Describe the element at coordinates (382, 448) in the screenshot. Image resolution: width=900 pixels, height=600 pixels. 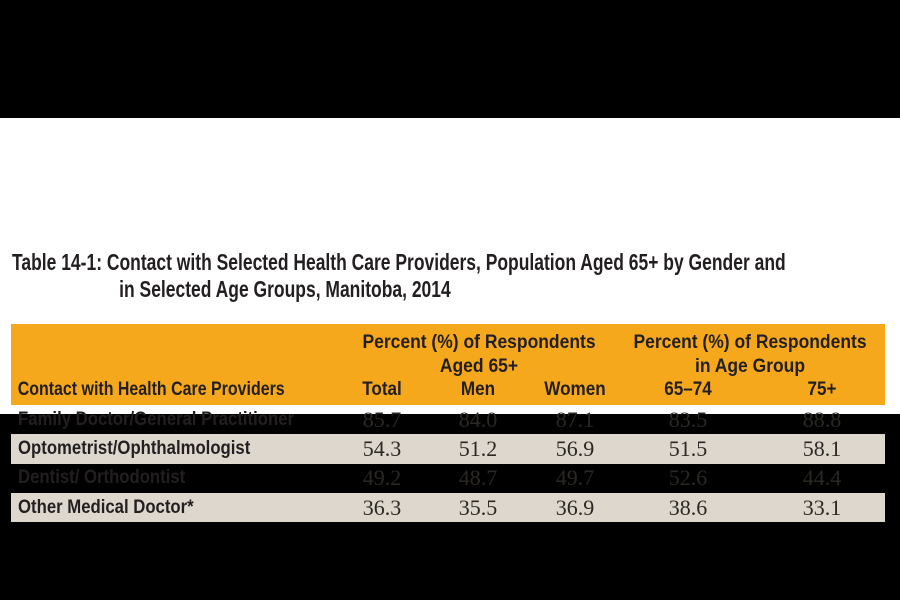
I see `cell-value: 54.3` at that location.